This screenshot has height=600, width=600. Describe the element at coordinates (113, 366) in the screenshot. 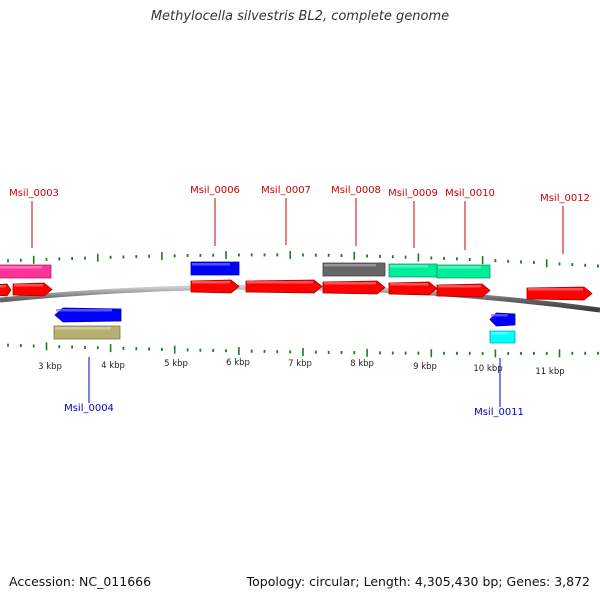

I see `scale-label: 4 kbp` at that location.